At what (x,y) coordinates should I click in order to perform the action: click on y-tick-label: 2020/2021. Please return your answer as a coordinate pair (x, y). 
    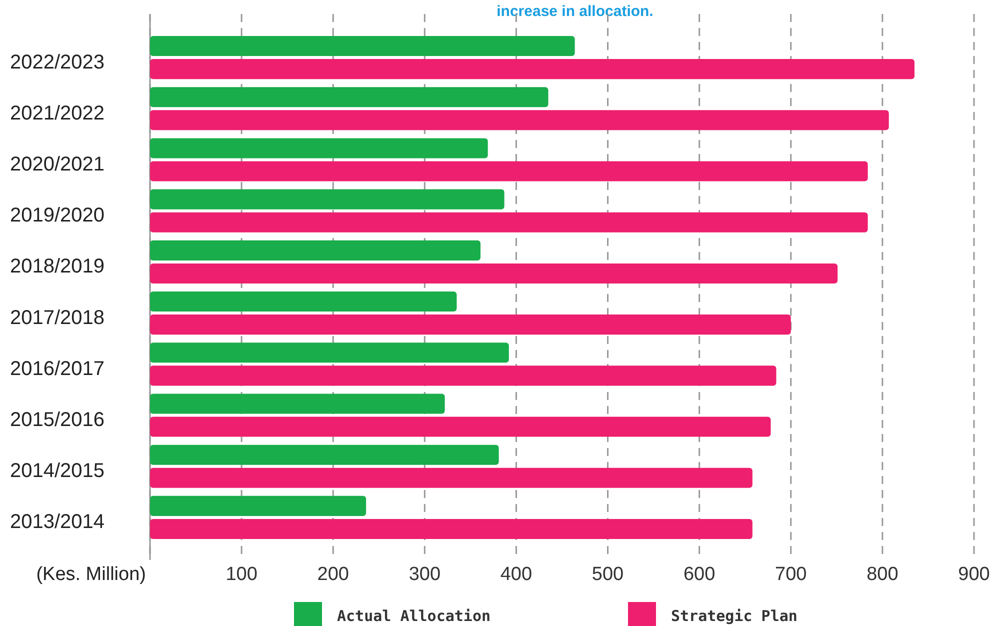
    Looking at the image, I should click on (57, 165).